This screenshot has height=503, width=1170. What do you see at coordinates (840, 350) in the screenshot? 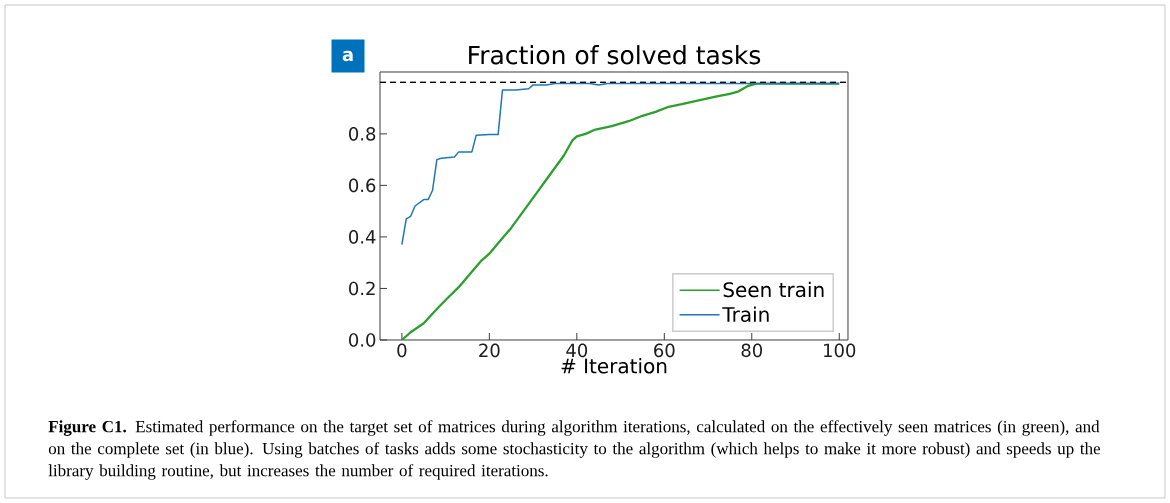
I see `x-tick-label: 100` at bounding box center [840, 350].